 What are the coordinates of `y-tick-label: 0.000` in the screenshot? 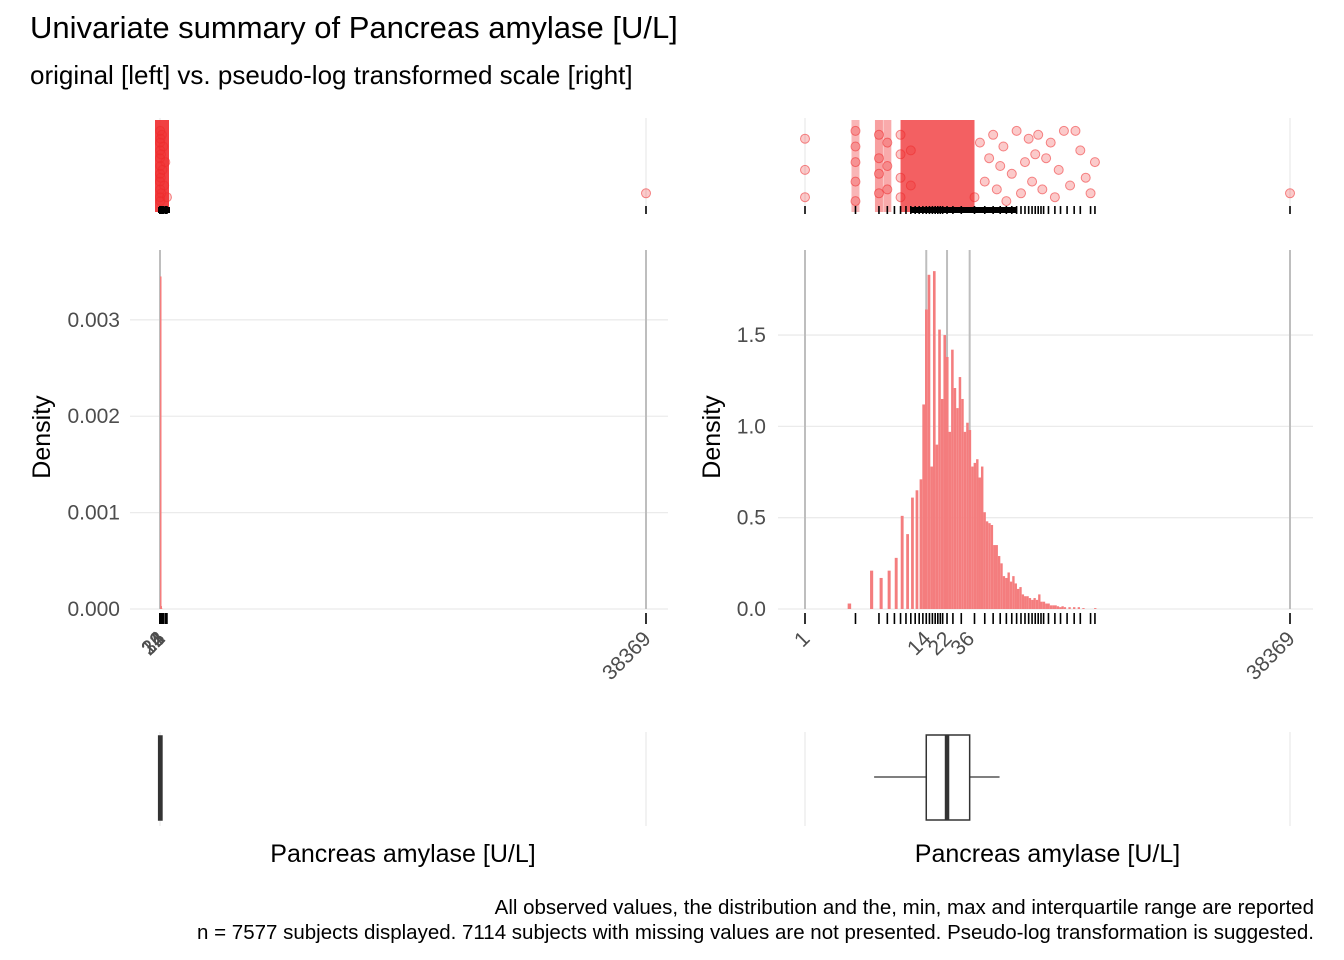 It's located at (93, 609).